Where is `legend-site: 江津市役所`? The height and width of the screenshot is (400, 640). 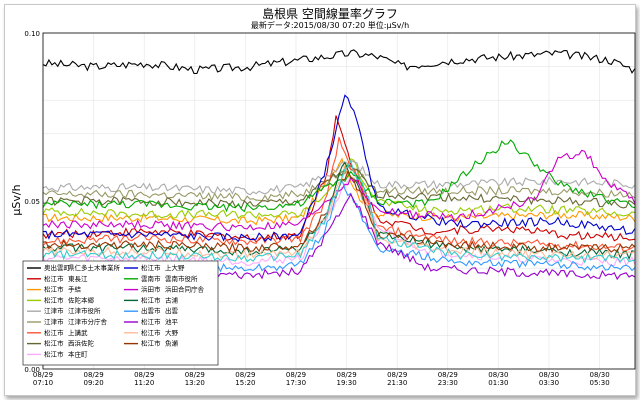
legend-site: 江津市役所 is located at coordinates (84, 310).